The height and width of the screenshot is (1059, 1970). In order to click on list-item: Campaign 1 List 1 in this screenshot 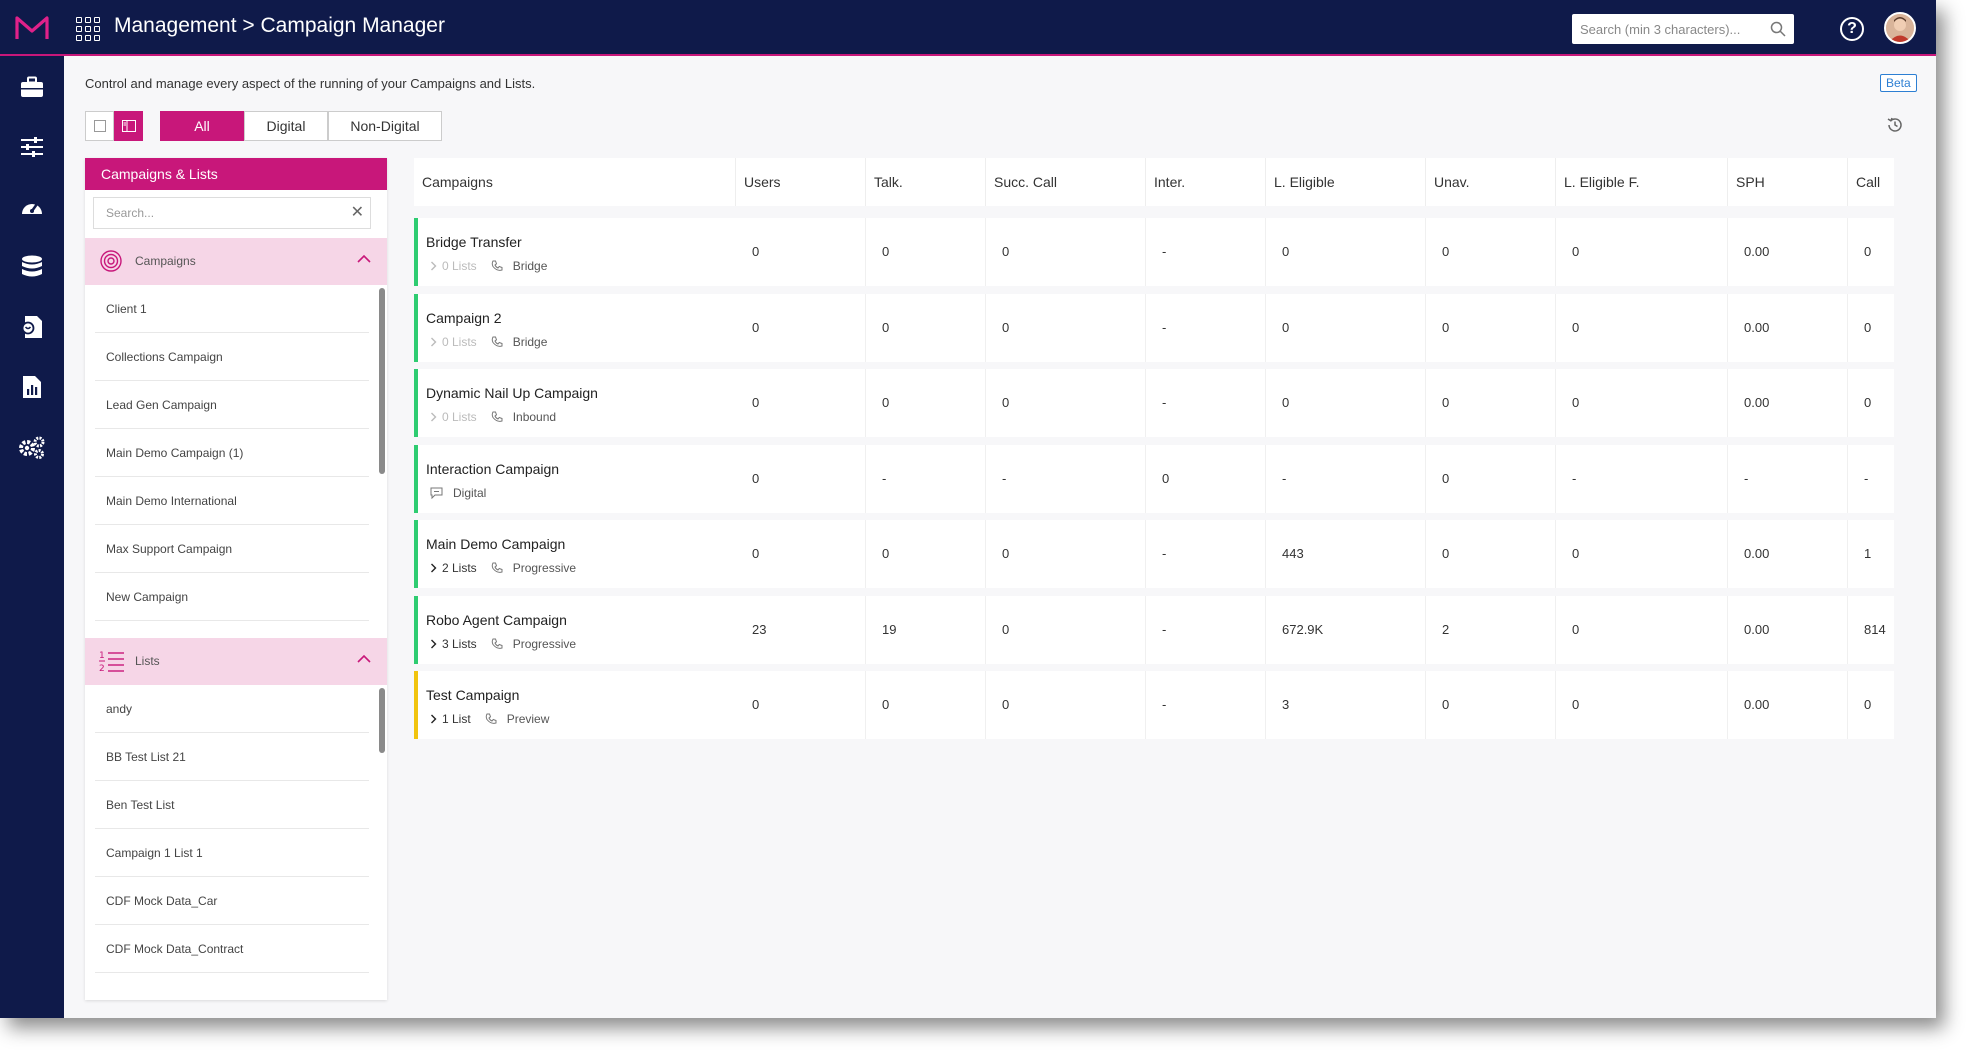, I will do `click(232, 853)`.